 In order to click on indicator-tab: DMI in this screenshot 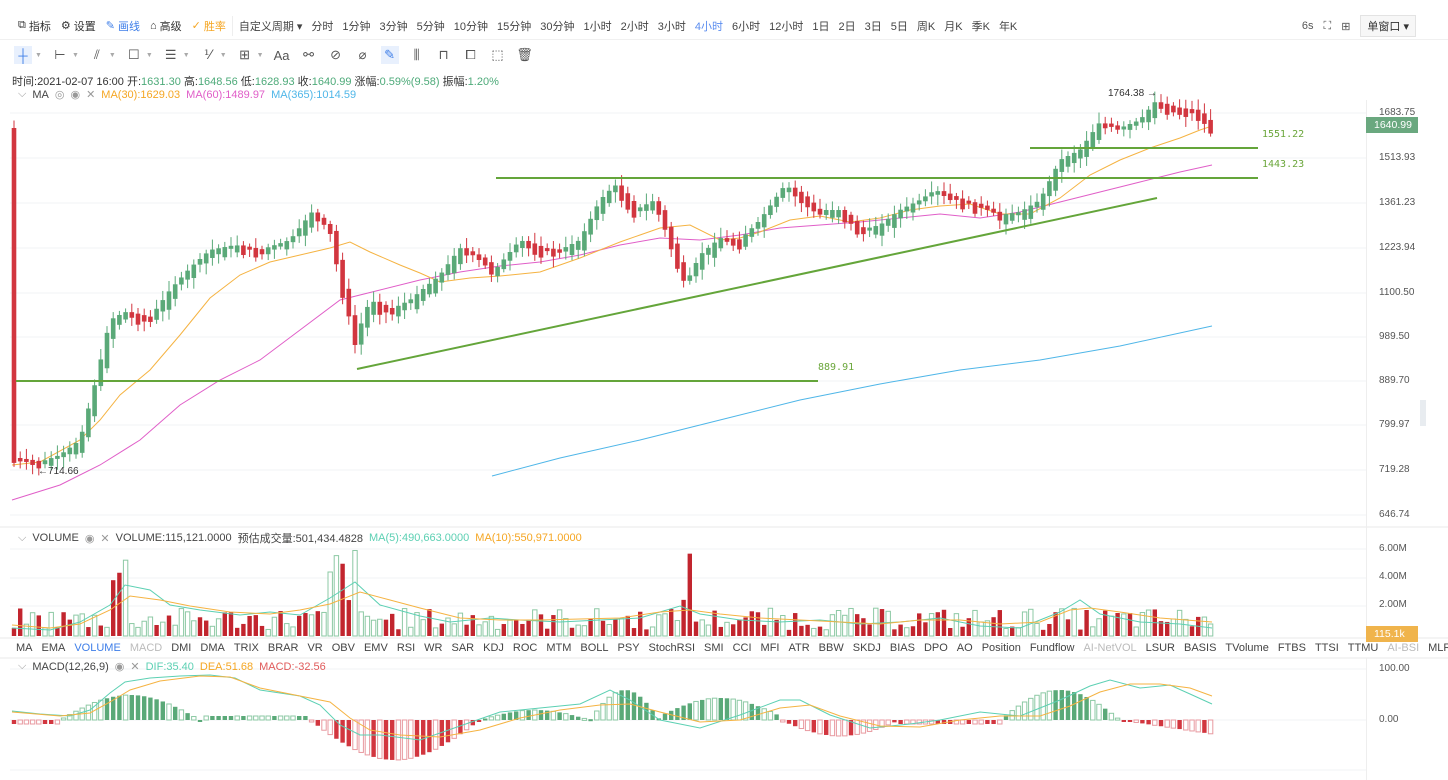, I will do `click(181, 648)`.